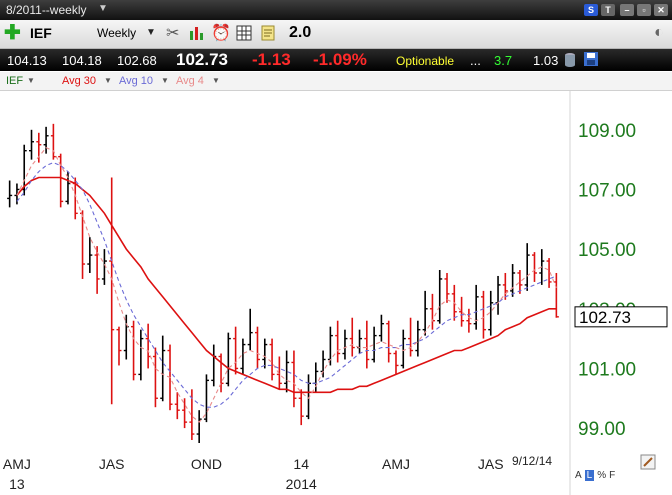 The width and height of the screenshot is (672, 495). I want to click on legend-avg10-dropdown-icon: ▼, so click(165, 80).